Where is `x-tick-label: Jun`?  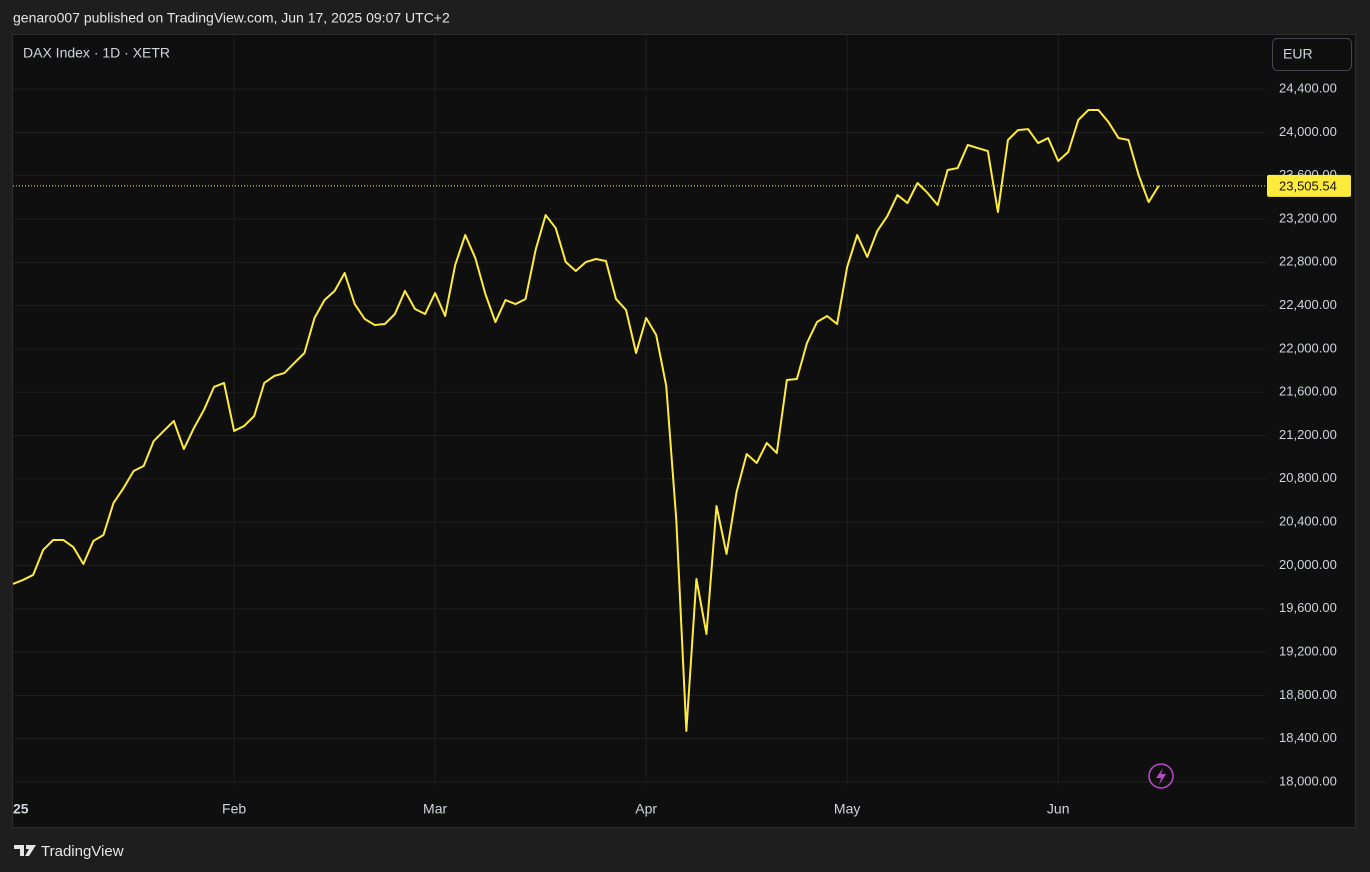 x-tick-label: Jun is located at coordinates (1058, 809).